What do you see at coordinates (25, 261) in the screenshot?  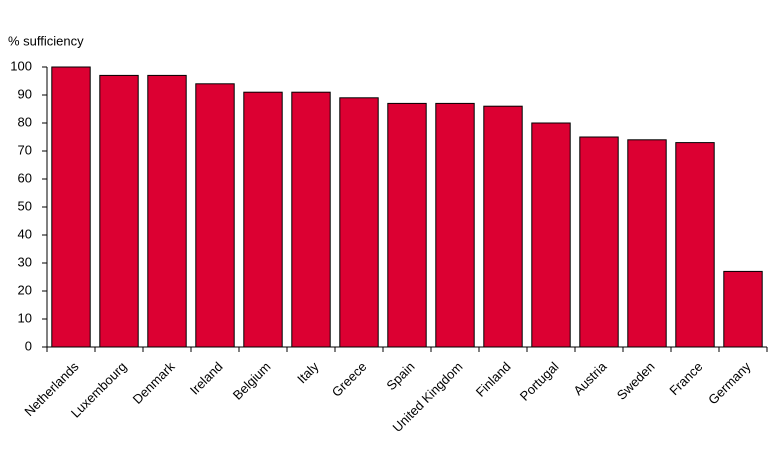 I see `y-tick-label: 30` at bounding box center [25, 261].